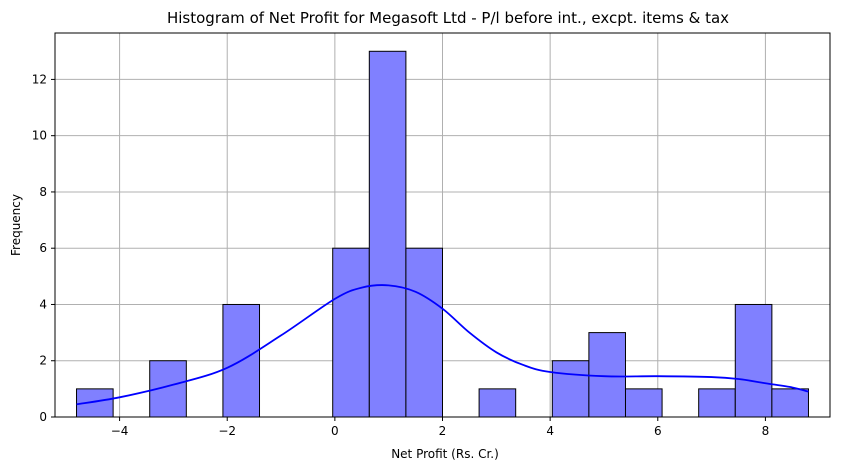 Image resolution: width=841 pixels, height=474 pixels. Describe the element at coordinates (39, 79) in the screenshot. I see `y-tick-label: 12` at that location.